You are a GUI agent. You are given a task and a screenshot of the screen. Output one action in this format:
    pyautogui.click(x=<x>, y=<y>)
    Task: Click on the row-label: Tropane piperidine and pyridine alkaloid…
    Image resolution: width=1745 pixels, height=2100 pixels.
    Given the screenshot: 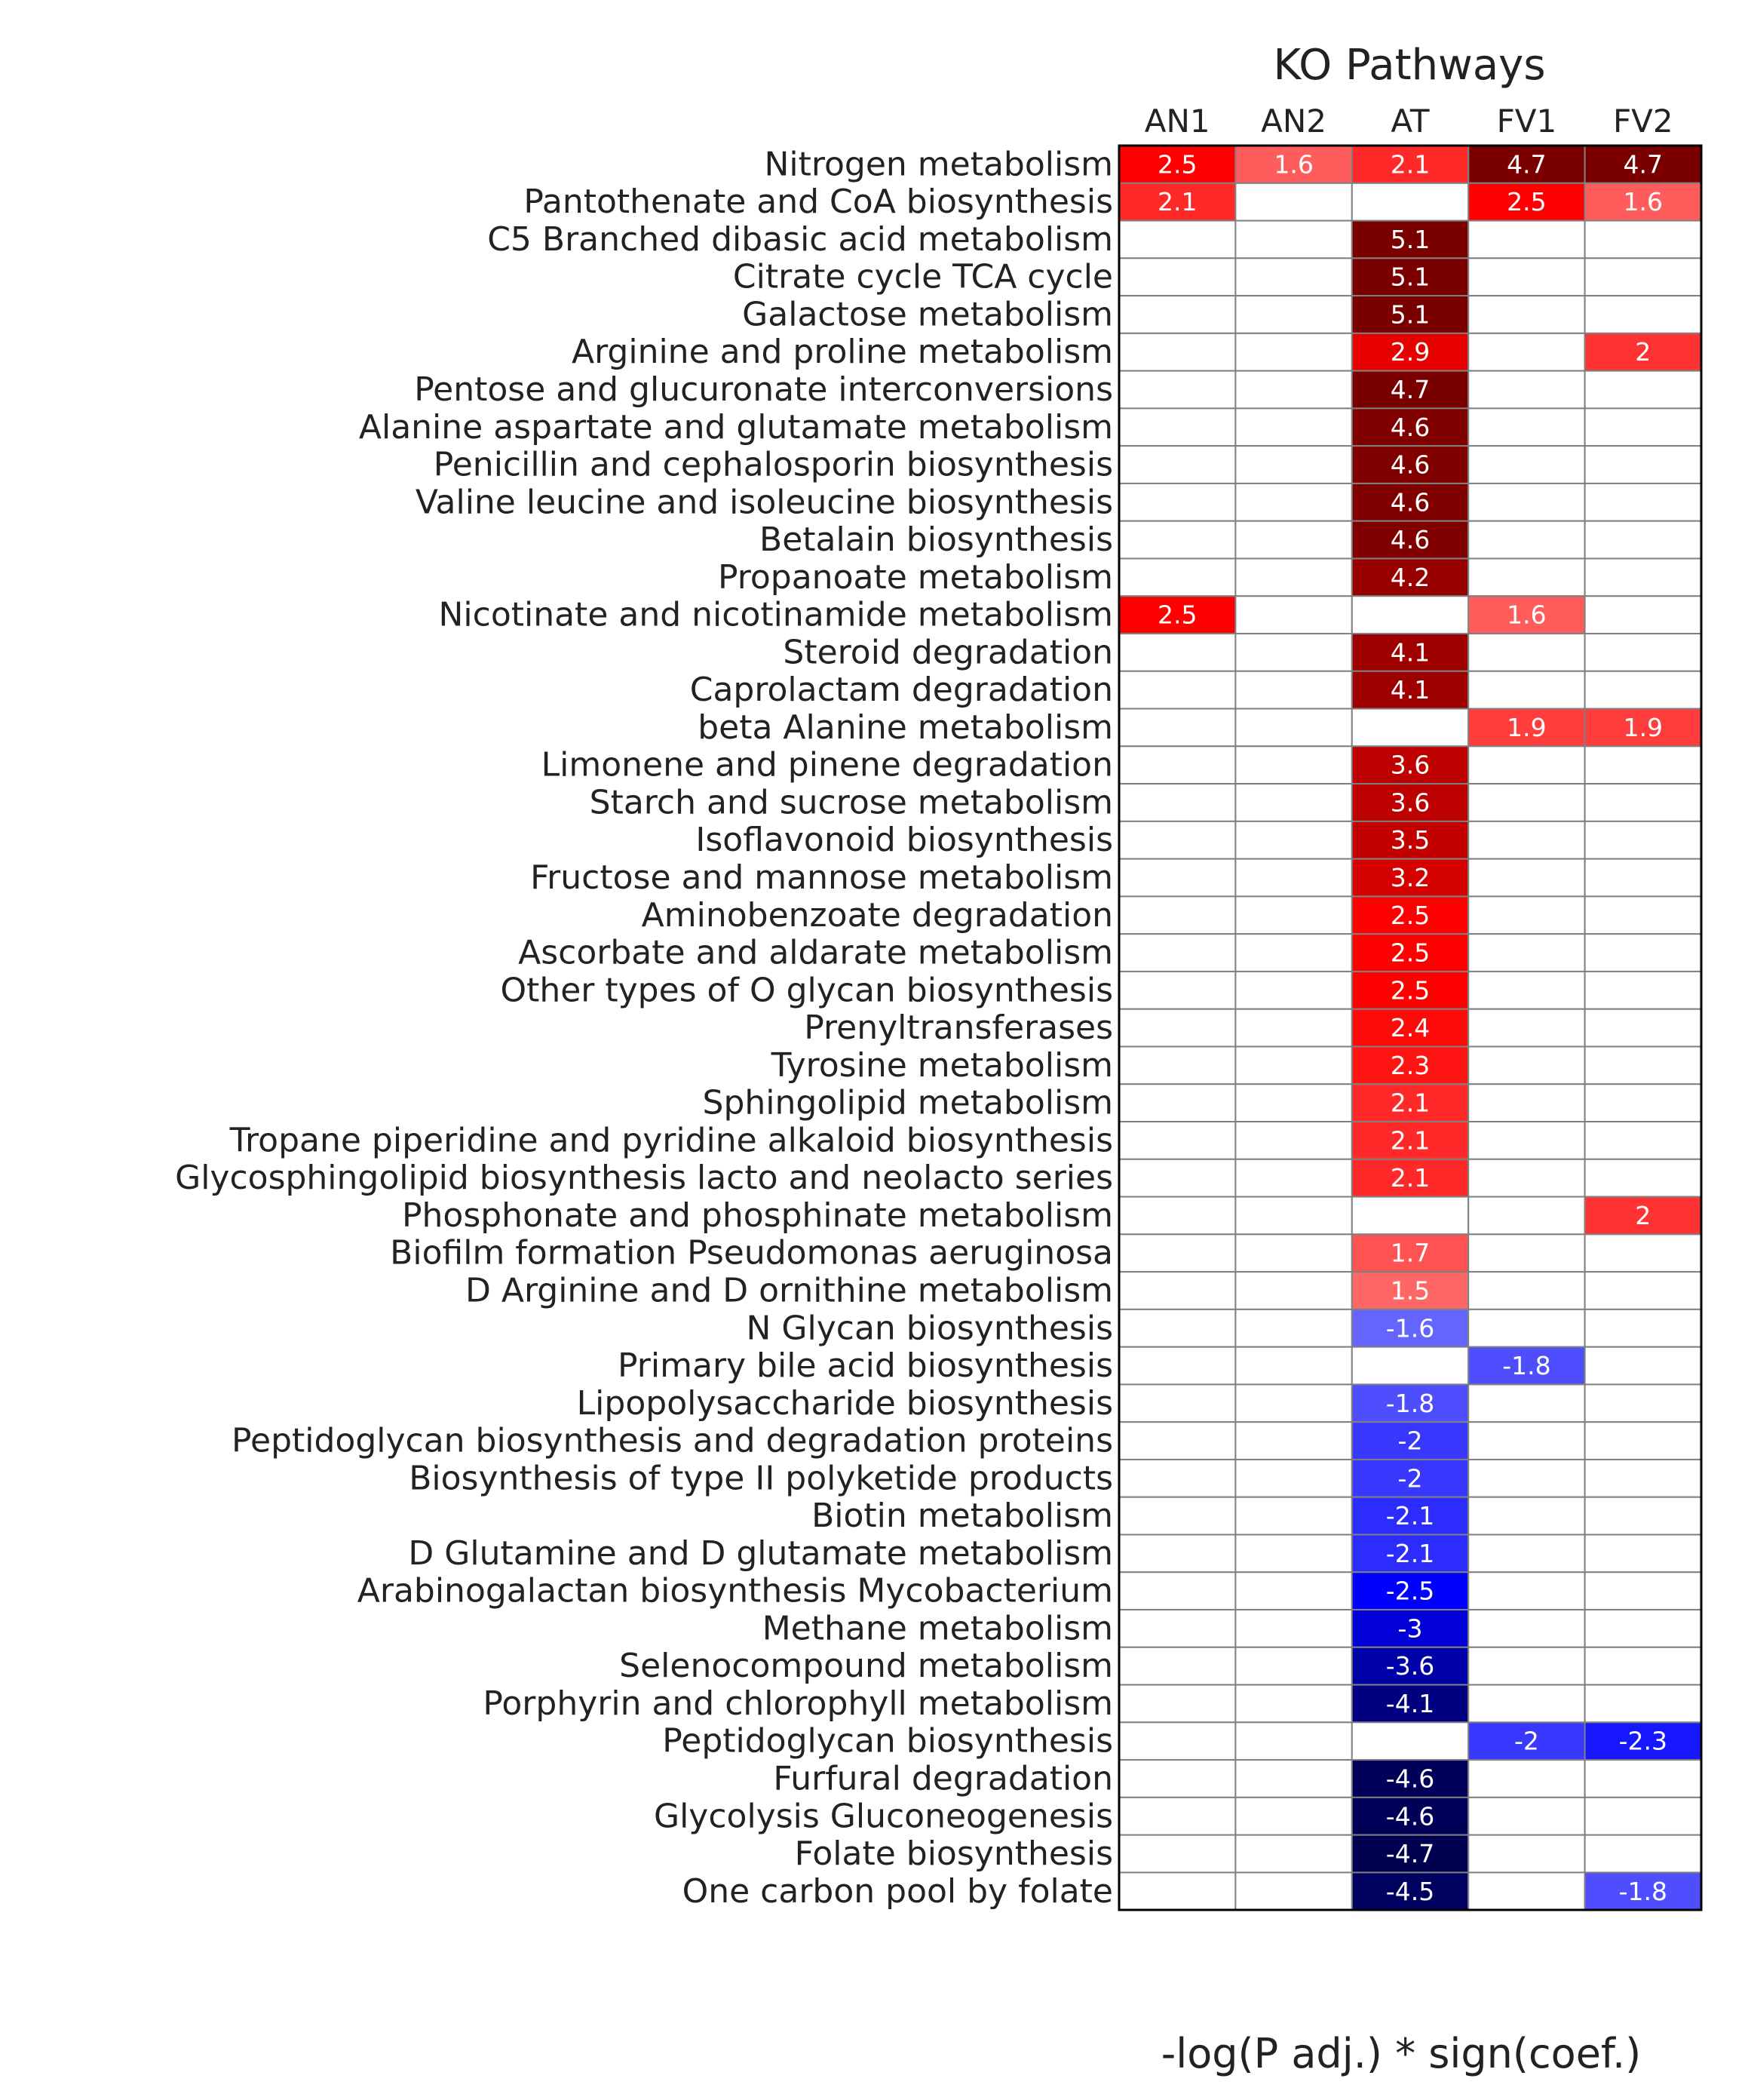 What is the action you would take?
    pyautogui.click(x=671, y=1140)
    